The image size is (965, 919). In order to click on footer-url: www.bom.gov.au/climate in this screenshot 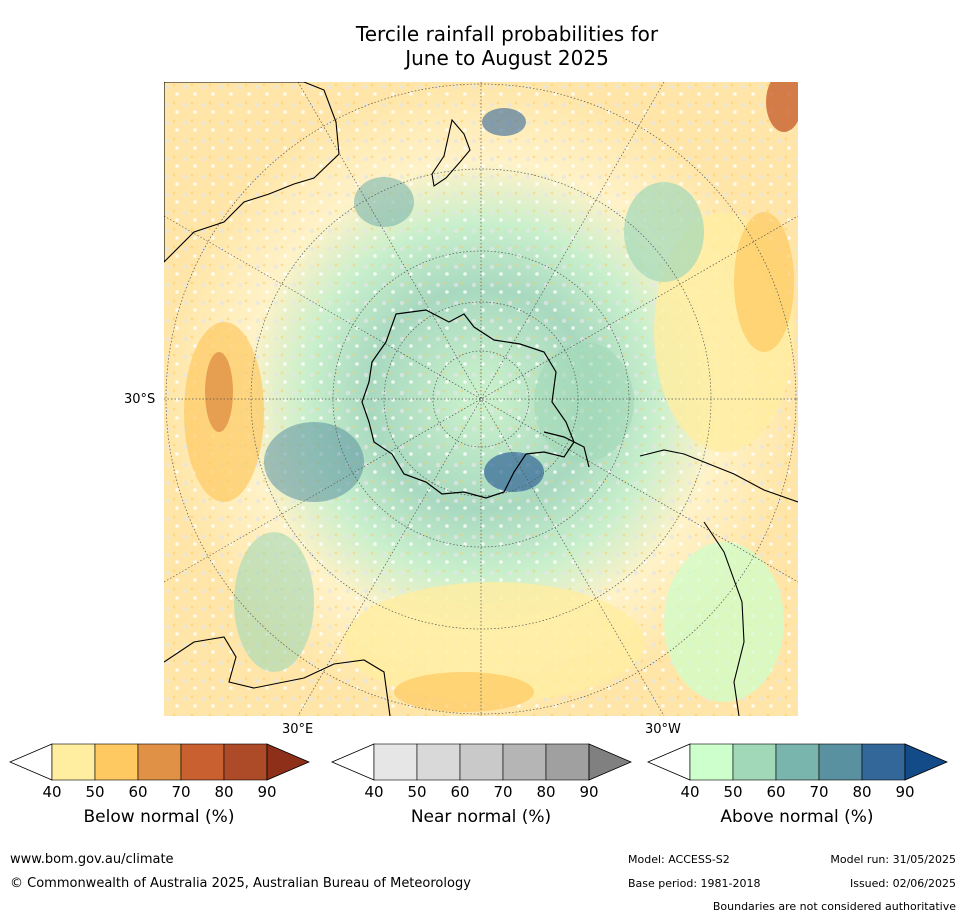, I will do `click(92, 859)`.